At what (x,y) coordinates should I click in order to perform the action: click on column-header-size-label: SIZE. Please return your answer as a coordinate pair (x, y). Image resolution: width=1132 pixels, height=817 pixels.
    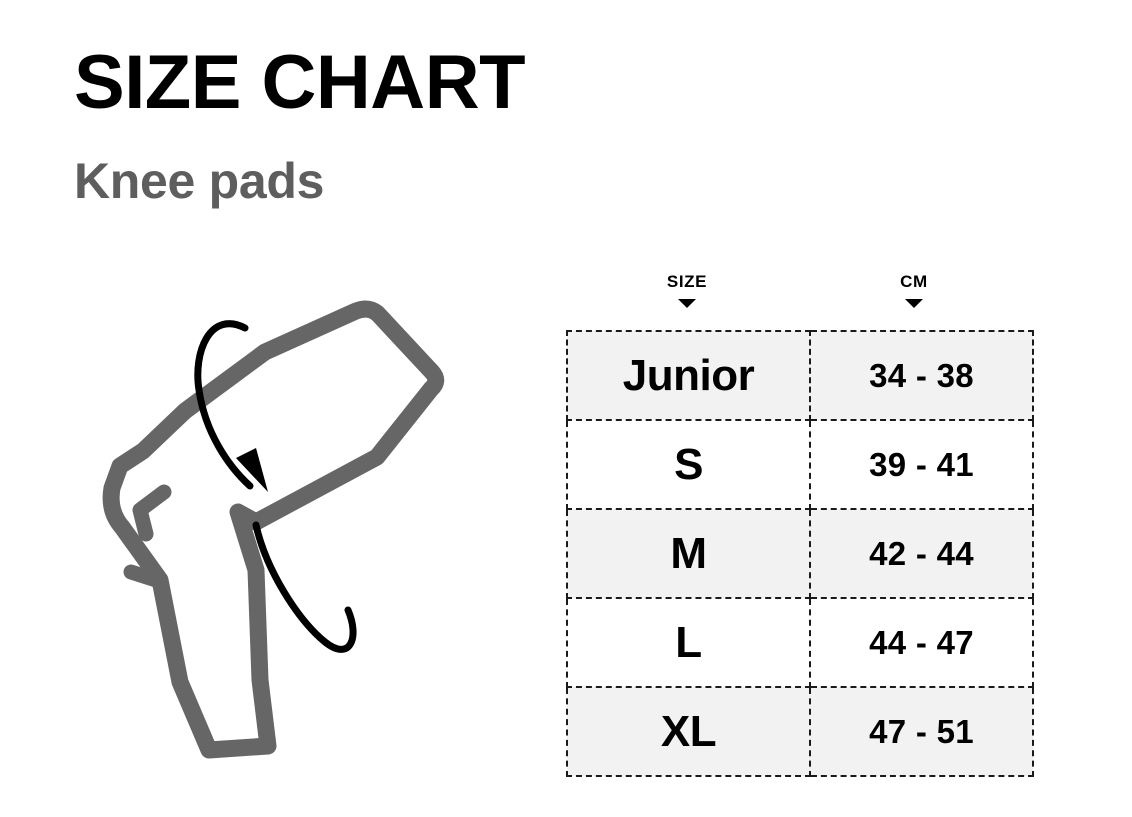
    Looking at the image, I should click on (687, 281).